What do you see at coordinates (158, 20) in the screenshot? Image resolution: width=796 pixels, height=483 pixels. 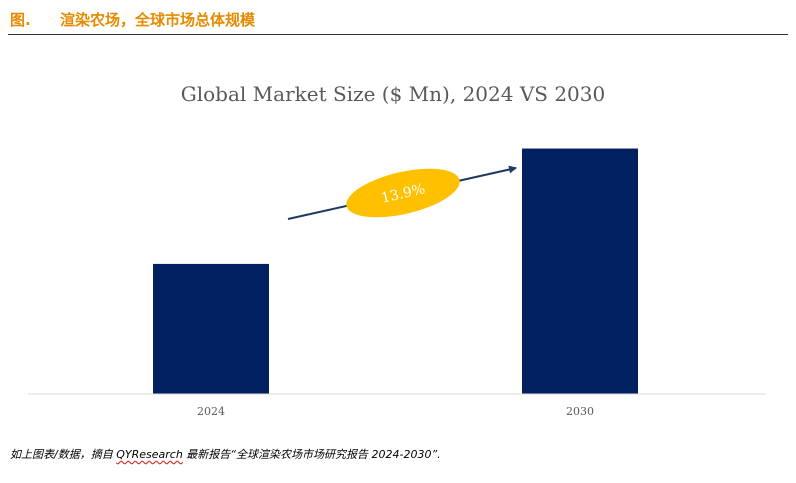 I see `figure-title-text: 渲染农场，全球市场总体规模` at bounding box center [158, 20].